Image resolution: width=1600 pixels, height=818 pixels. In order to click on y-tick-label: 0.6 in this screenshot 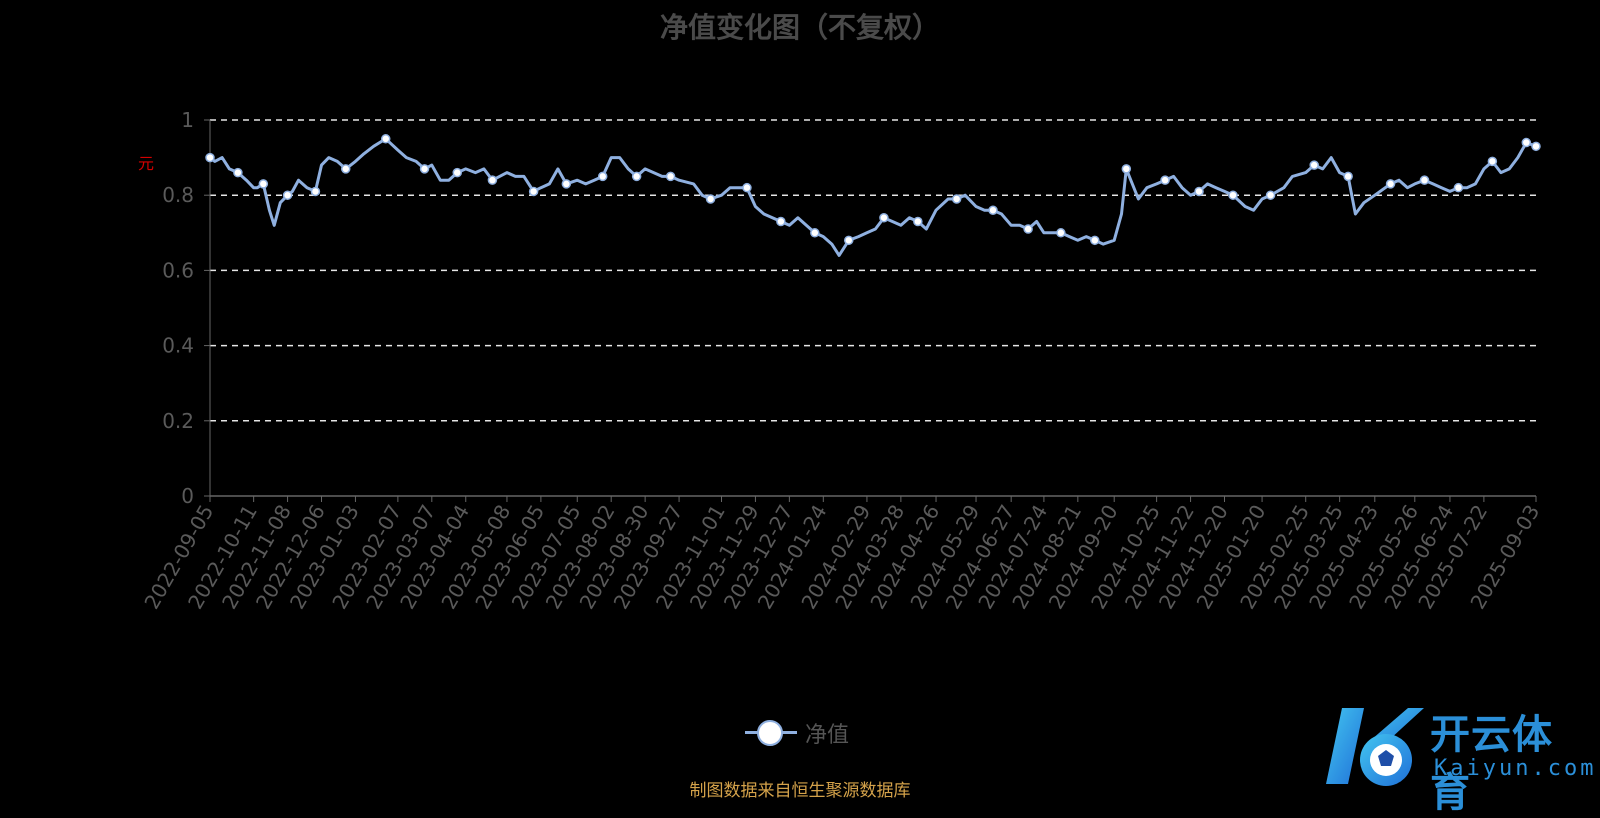, I will do `click(178, 270)`.